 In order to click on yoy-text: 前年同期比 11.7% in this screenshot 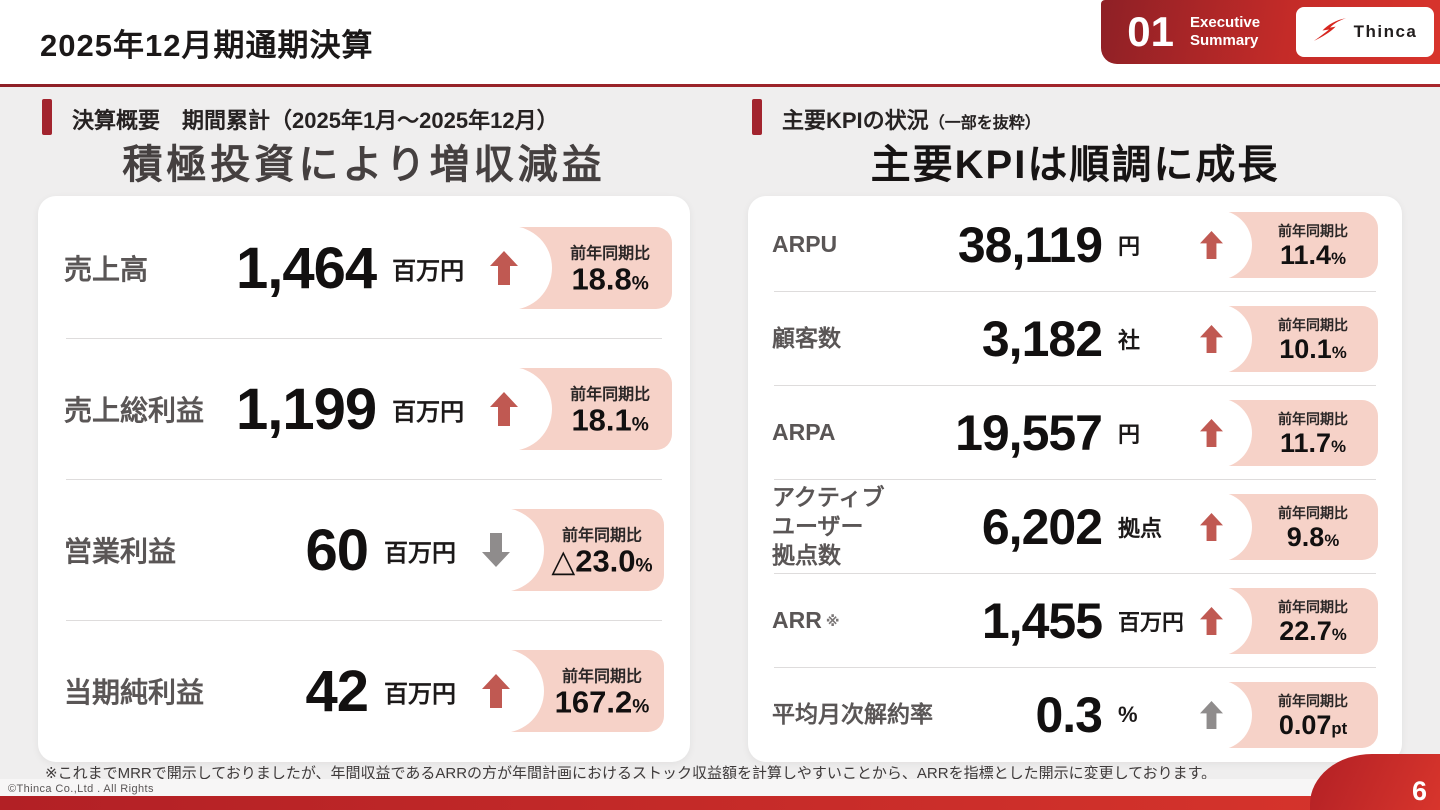, I will do `click(1313, 432)`.